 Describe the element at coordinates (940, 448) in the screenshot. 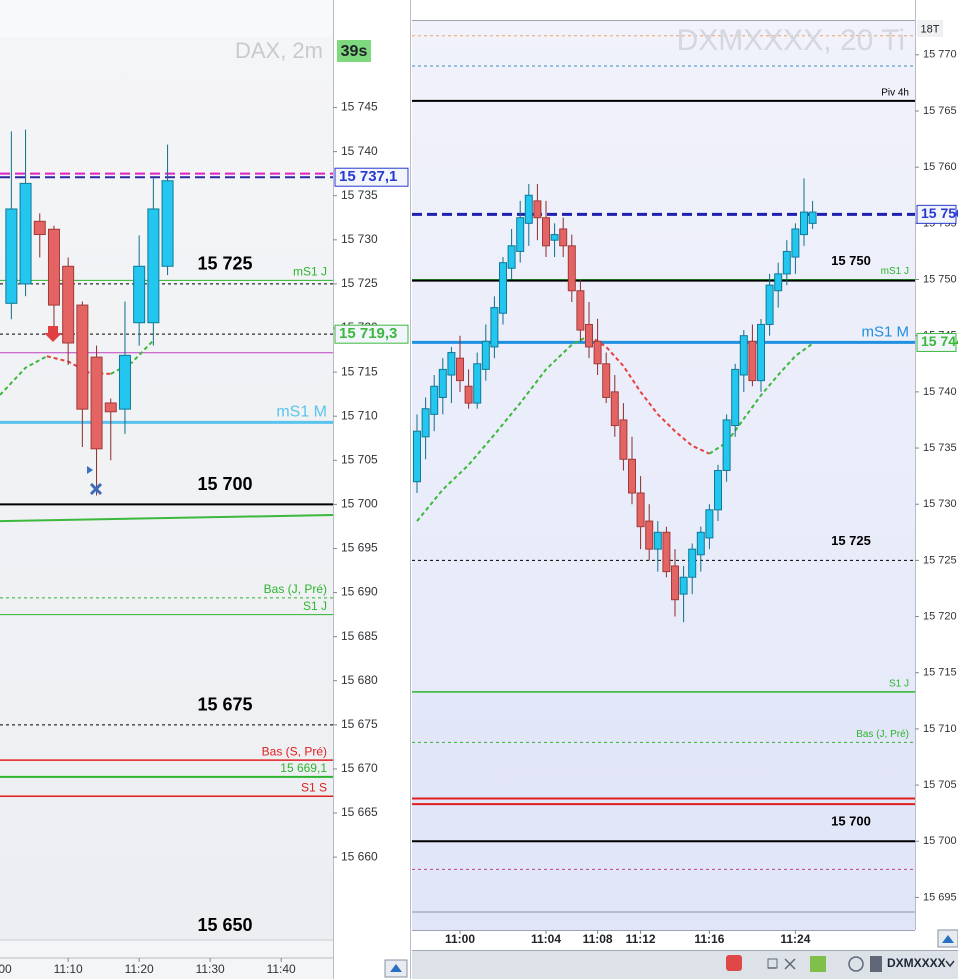

I see `y-tick-label: 15 735` at that location.